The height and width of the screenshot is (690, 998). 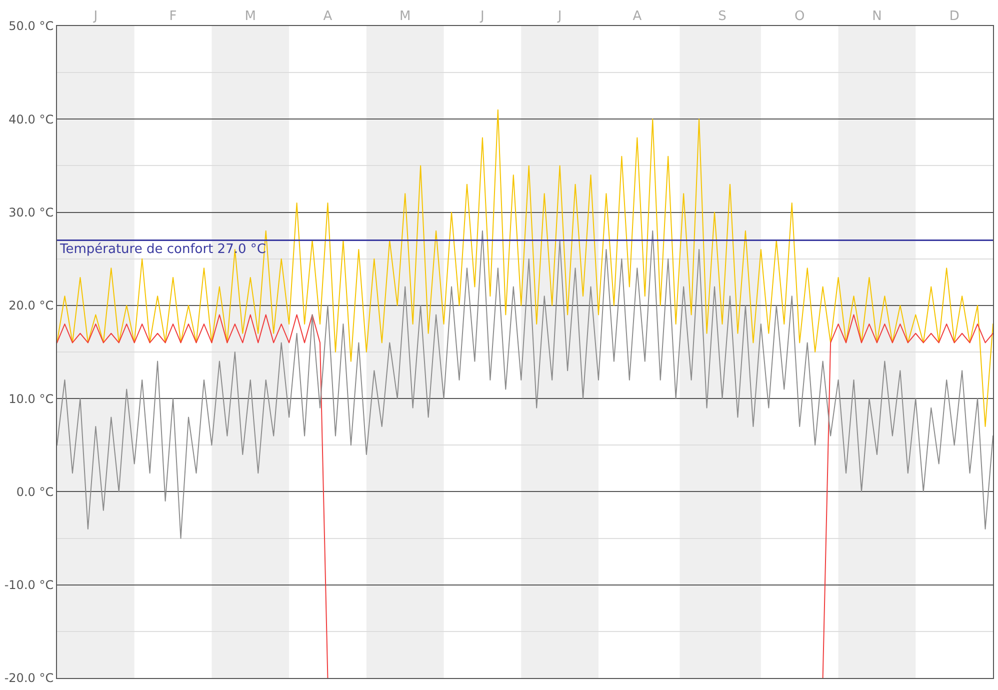 I want to click on x-tick-label: O, so click(x=799, y=16).